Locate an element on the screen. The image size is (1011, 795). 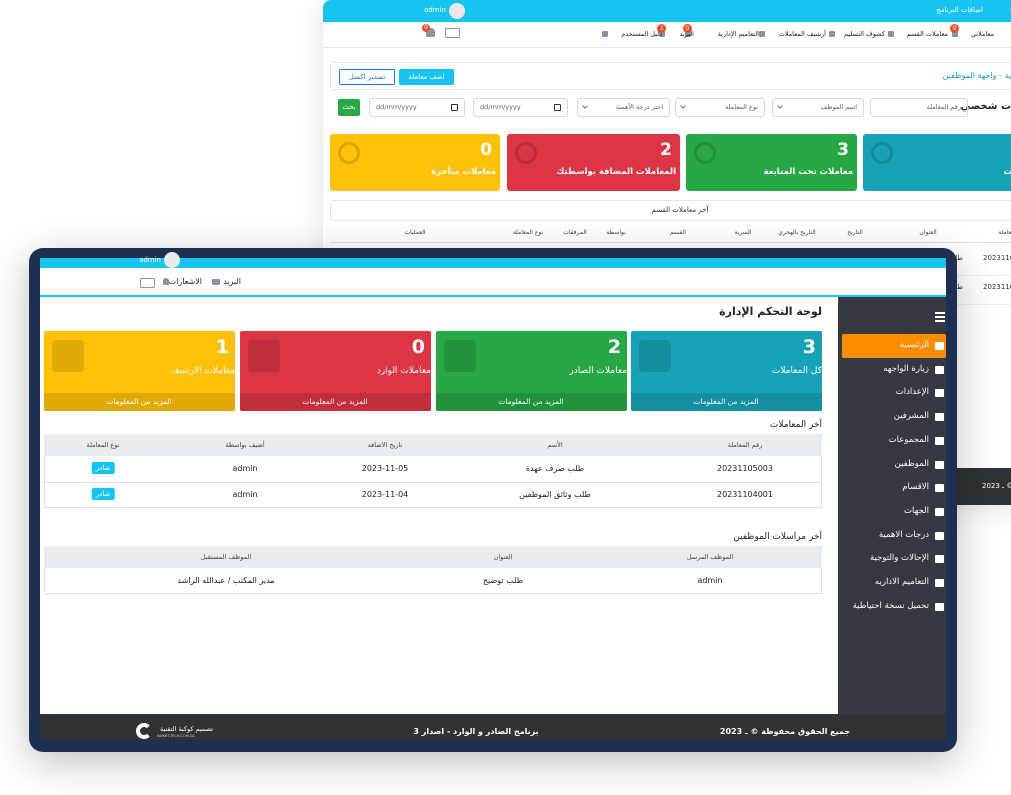
menu-item: الإعدادات is located at coordinates (912, 392).